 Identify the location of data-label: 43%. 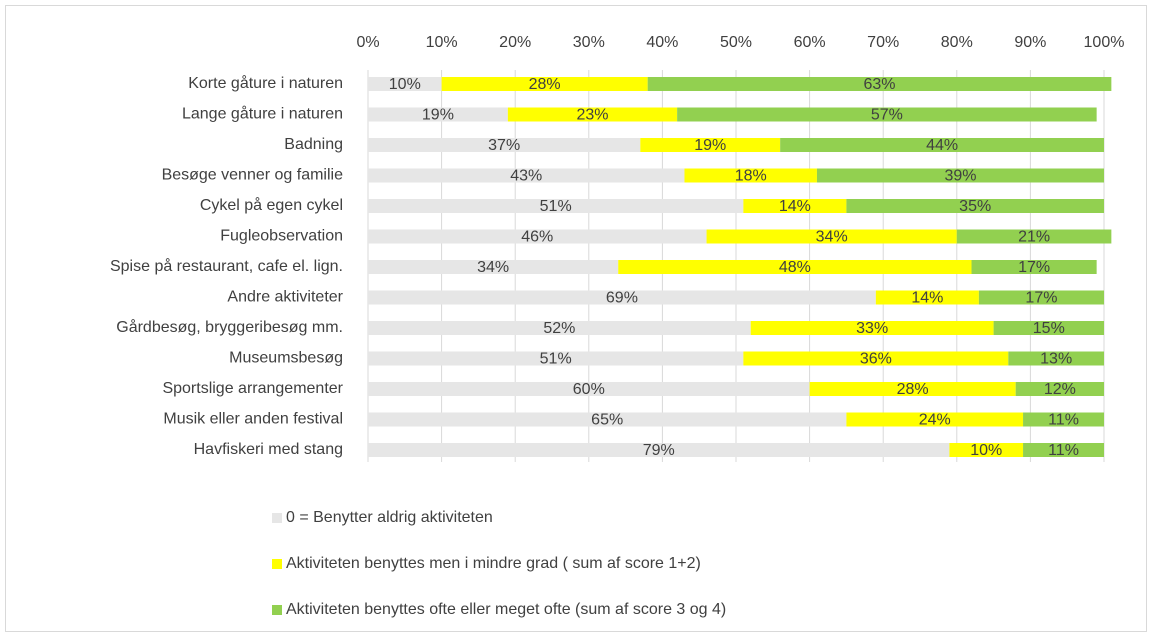
(526, 176).